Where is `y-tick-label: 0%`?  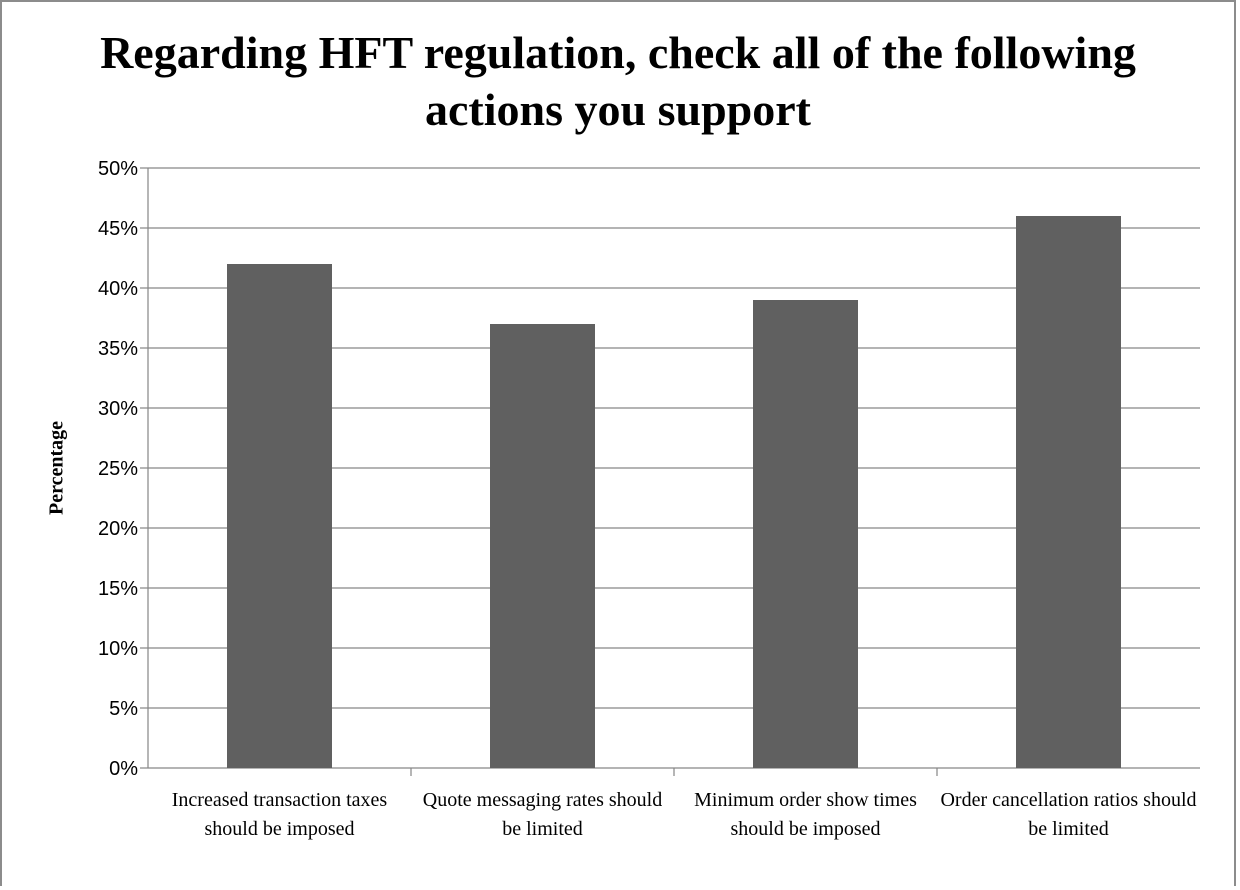
y-tick-label: 0% is located at coordinates (123, 769).